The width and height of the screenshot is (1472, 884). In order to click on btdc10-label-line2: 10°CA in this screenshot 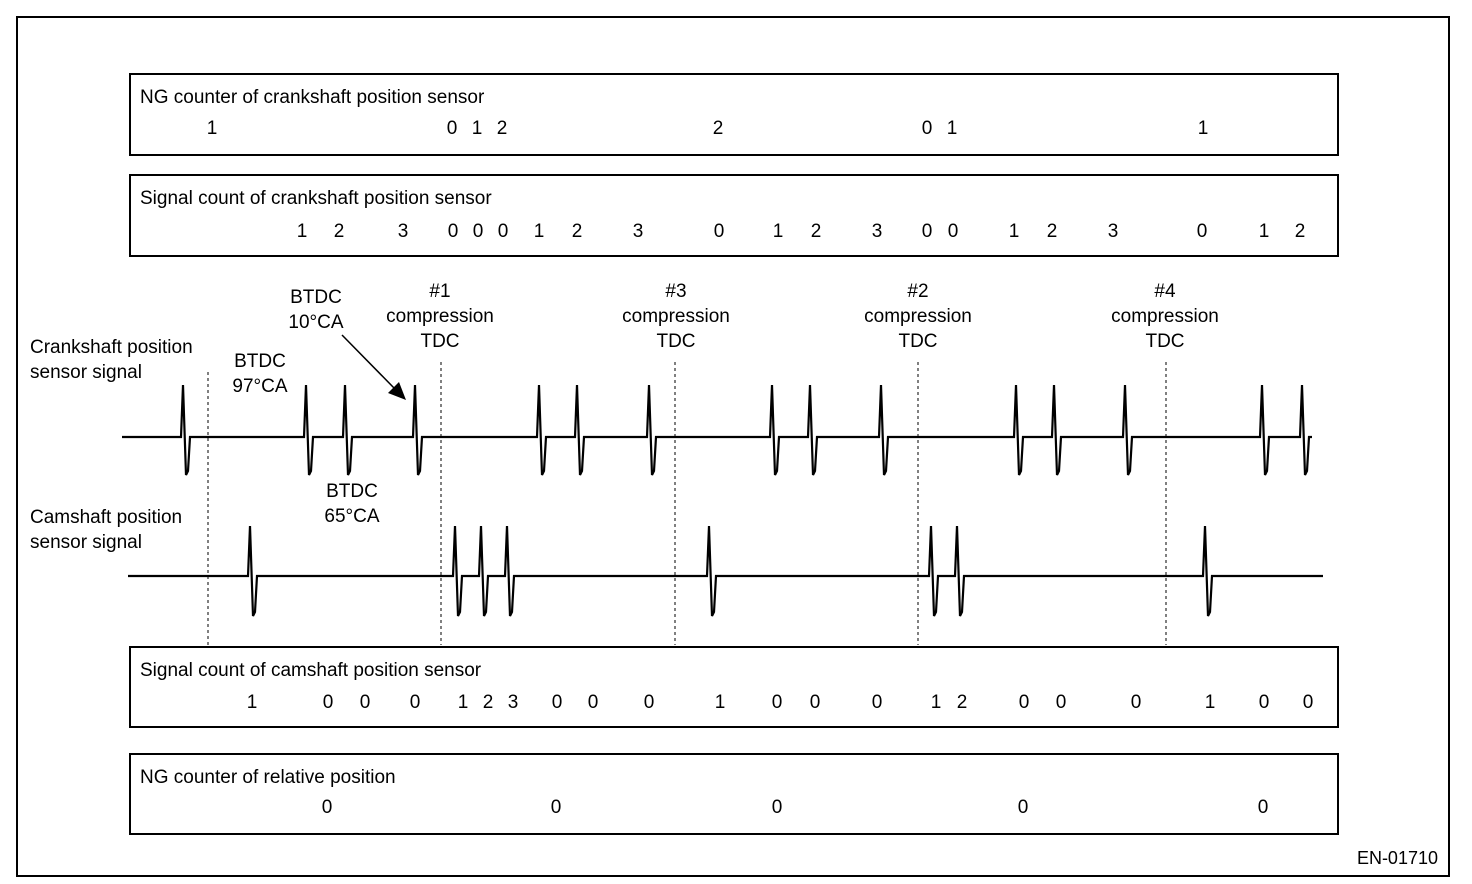, I will do `click(315, 322)`.